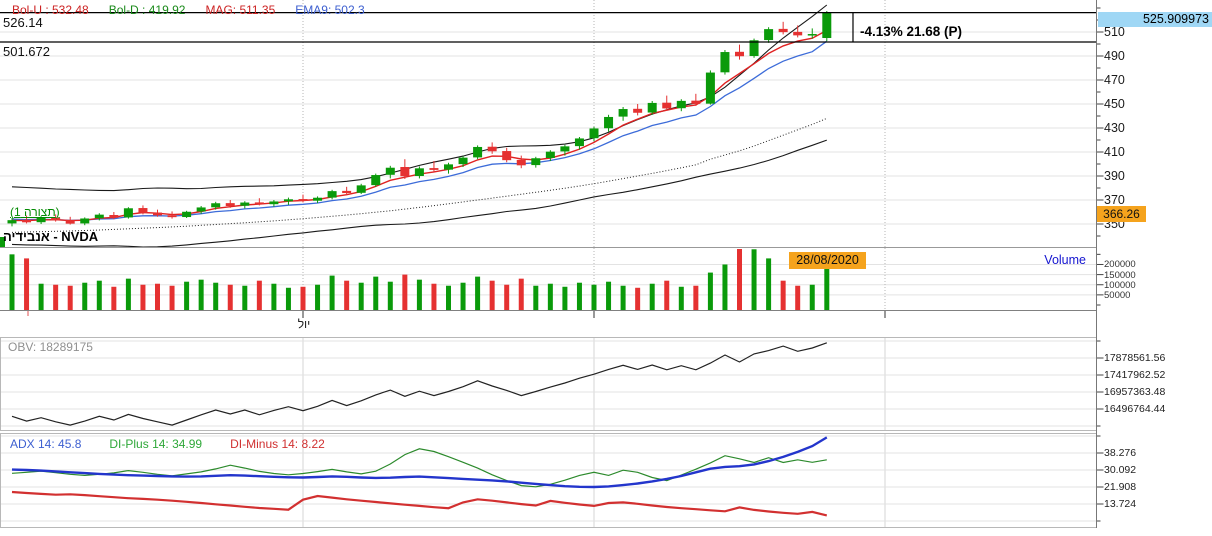 The width and height of the screenshot is (1212, 536). What do you see at coordinates (1096, 264) in the screenshot?
I see `price-axis-line` at bounding box center [1096, 264].